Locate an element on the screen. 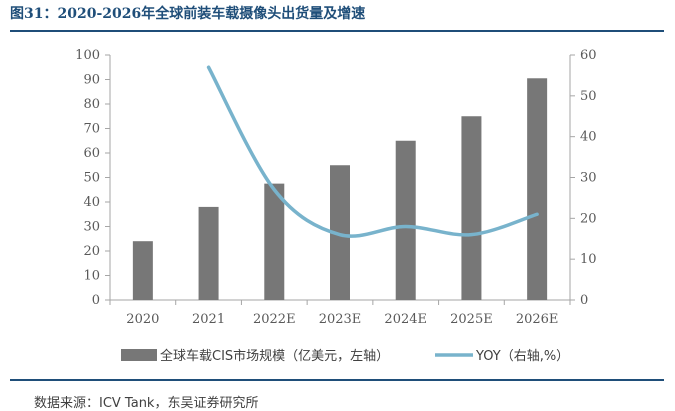  right-tick-label: 50 is located at coordinates (588, 96).